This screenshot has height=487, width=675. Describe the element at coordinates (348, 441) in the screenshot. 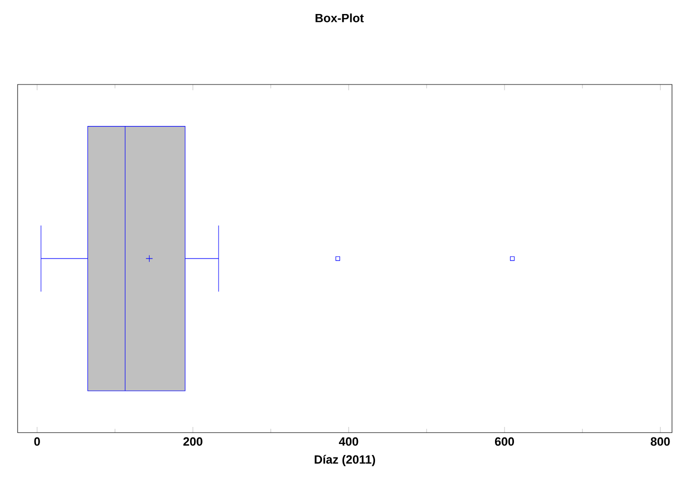

I see `x-tick-label: 400` at that location.